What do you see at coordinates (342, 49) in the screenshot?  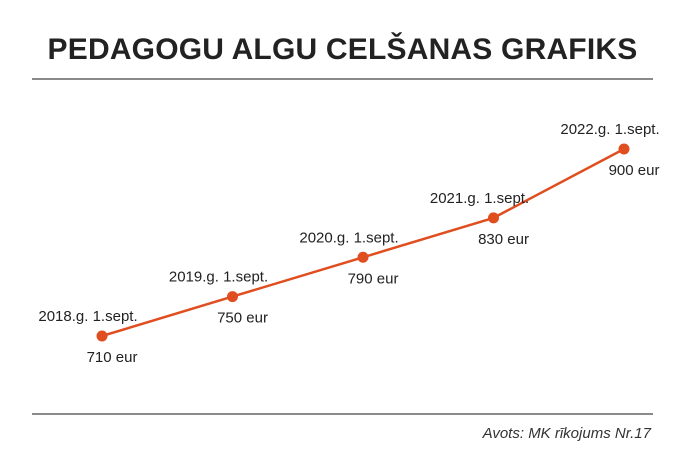 I see `chart-title: PEDAGOGU ALGU CELŠANAS GRAFIKS` at bounding box center [342, 49].